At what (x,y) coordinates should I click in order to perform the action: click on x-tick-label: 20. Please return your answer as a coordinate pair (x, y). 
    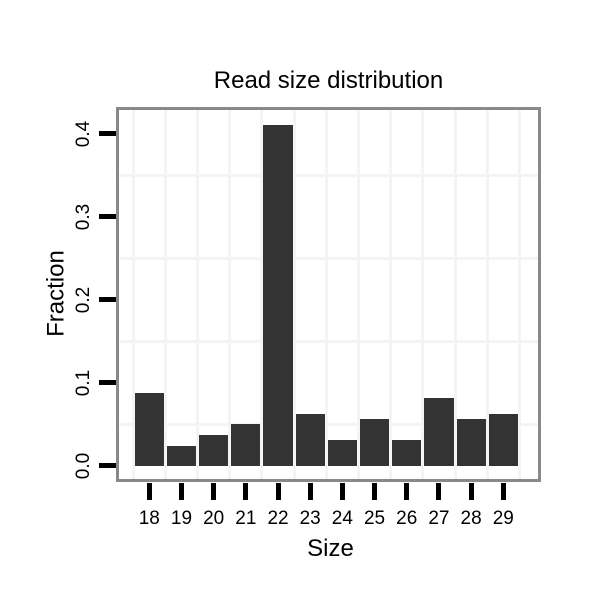
    Looking at the image, I should click on (214, 518).